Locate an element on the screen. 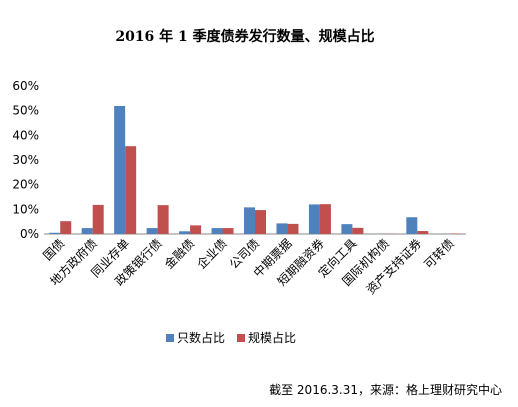  y-tick-label: 0% is located at coordinates (29, 234).